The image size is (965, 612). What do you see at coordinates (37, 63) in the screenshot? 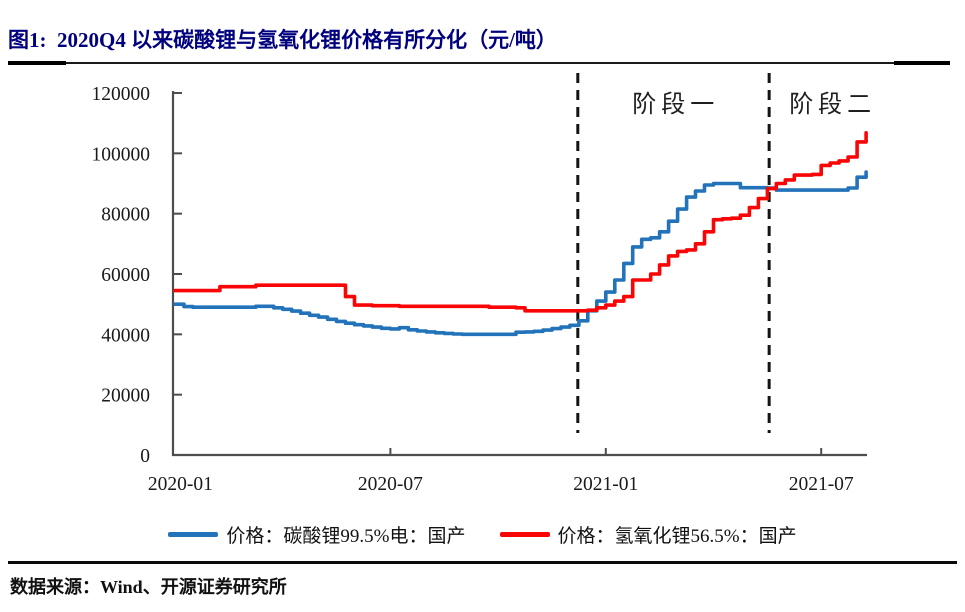
I see `title-divider-thick-left` at bounding box center [37, 63].